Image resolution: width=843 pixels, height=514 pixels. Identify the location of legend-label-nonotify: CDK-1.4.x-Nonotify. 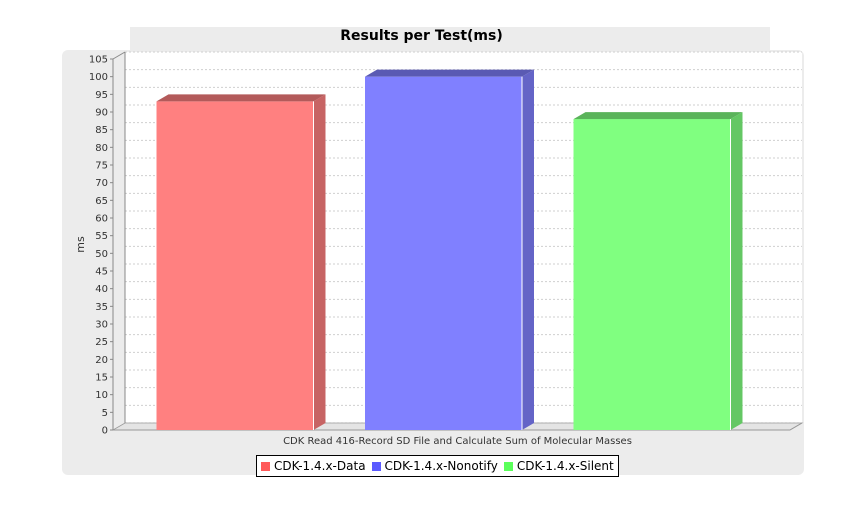
(441, 466).